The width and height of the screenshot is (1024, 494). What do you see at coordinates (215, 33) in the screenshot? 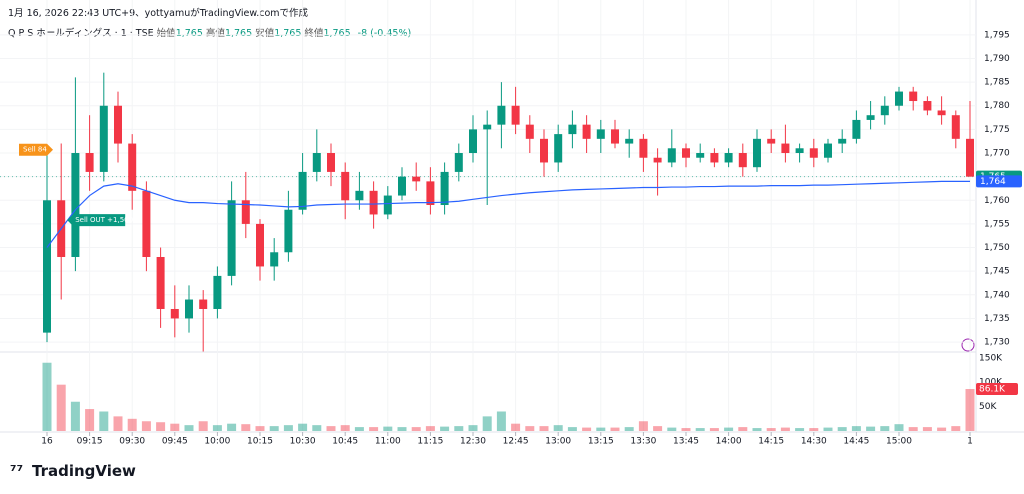
I see `legend-label: 高値` at bounding box center [215, 33].